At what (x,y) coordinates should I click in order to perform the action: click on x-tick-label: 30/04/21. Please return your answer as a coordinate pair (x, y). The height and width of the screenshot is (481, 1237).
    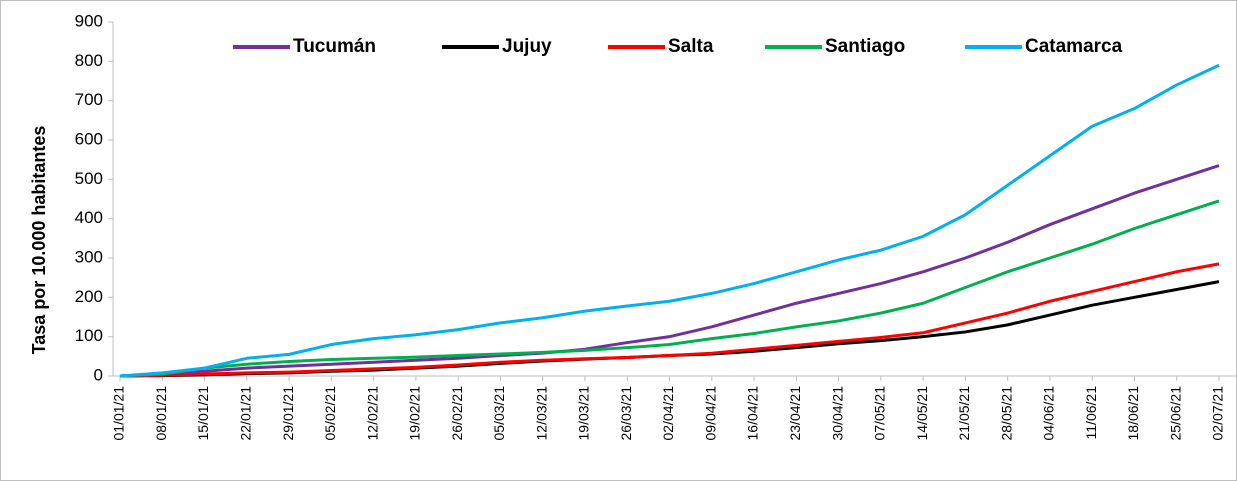
    Looking at the image, I should click on (837, 413).